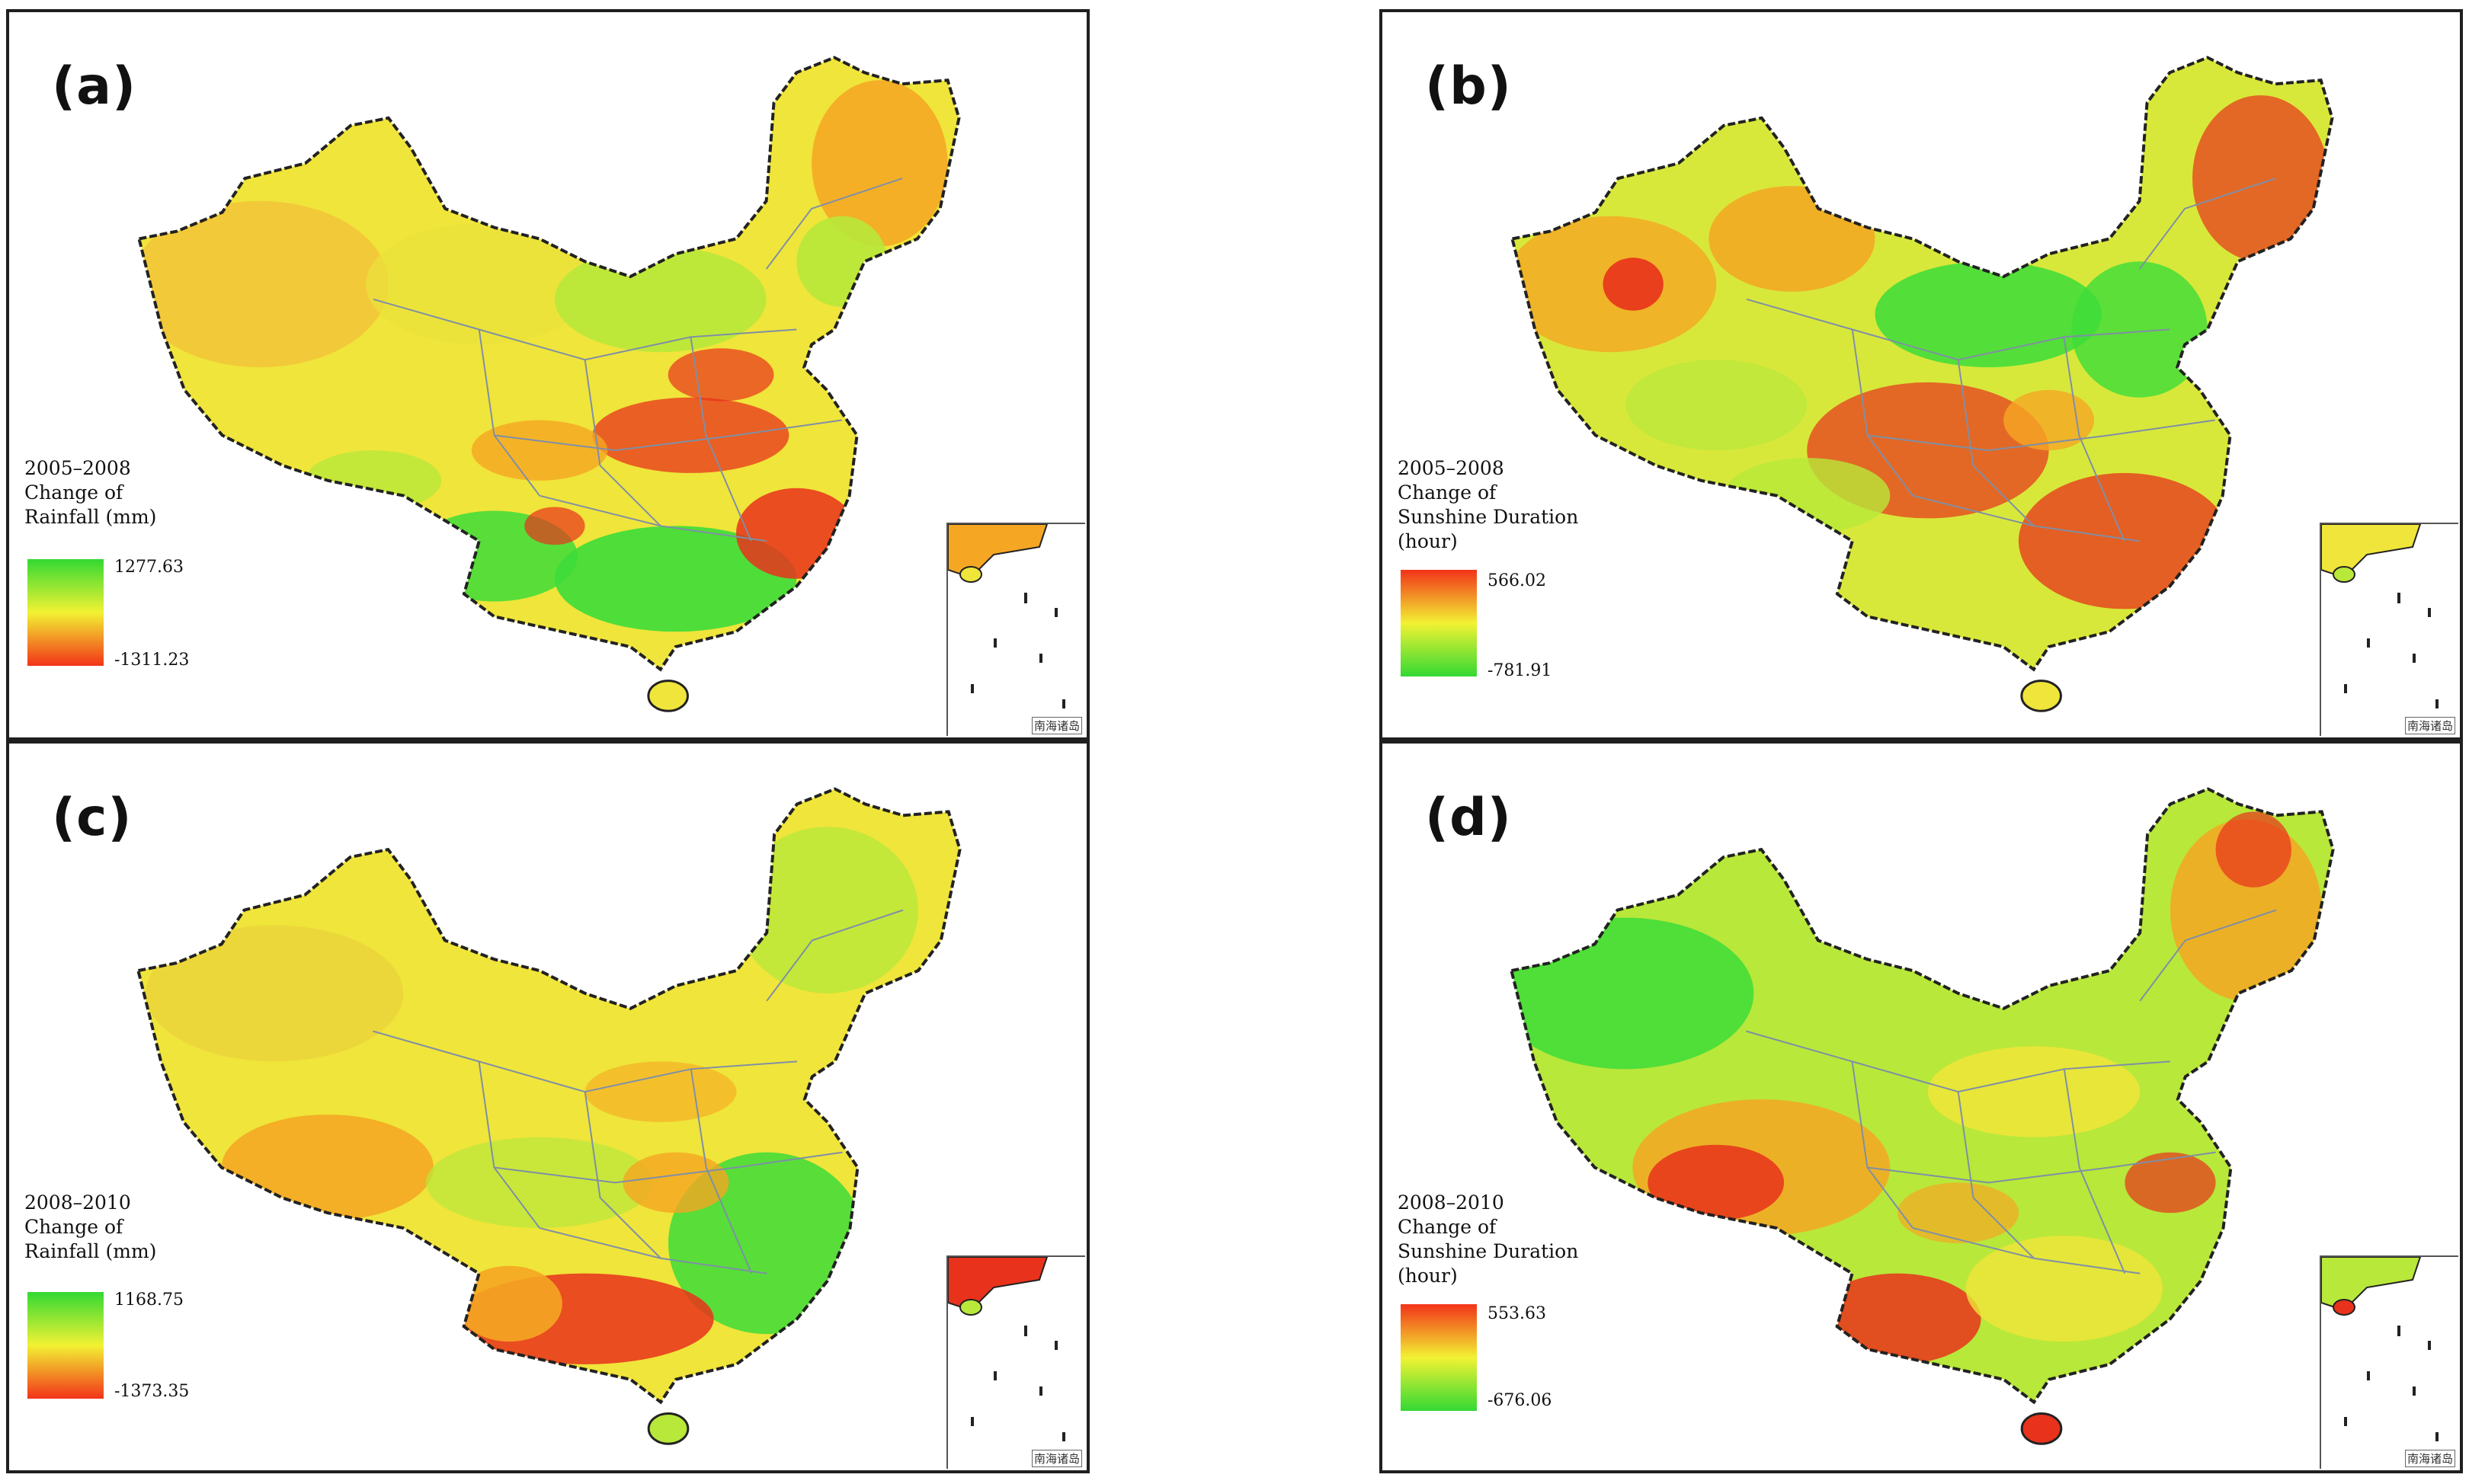 Image resolution: width=2469 pixels, height=1484 pixels. Describe the element at coordinates (149, 567) in the screenshot. I see `legend-max: 1277.63` at that location.